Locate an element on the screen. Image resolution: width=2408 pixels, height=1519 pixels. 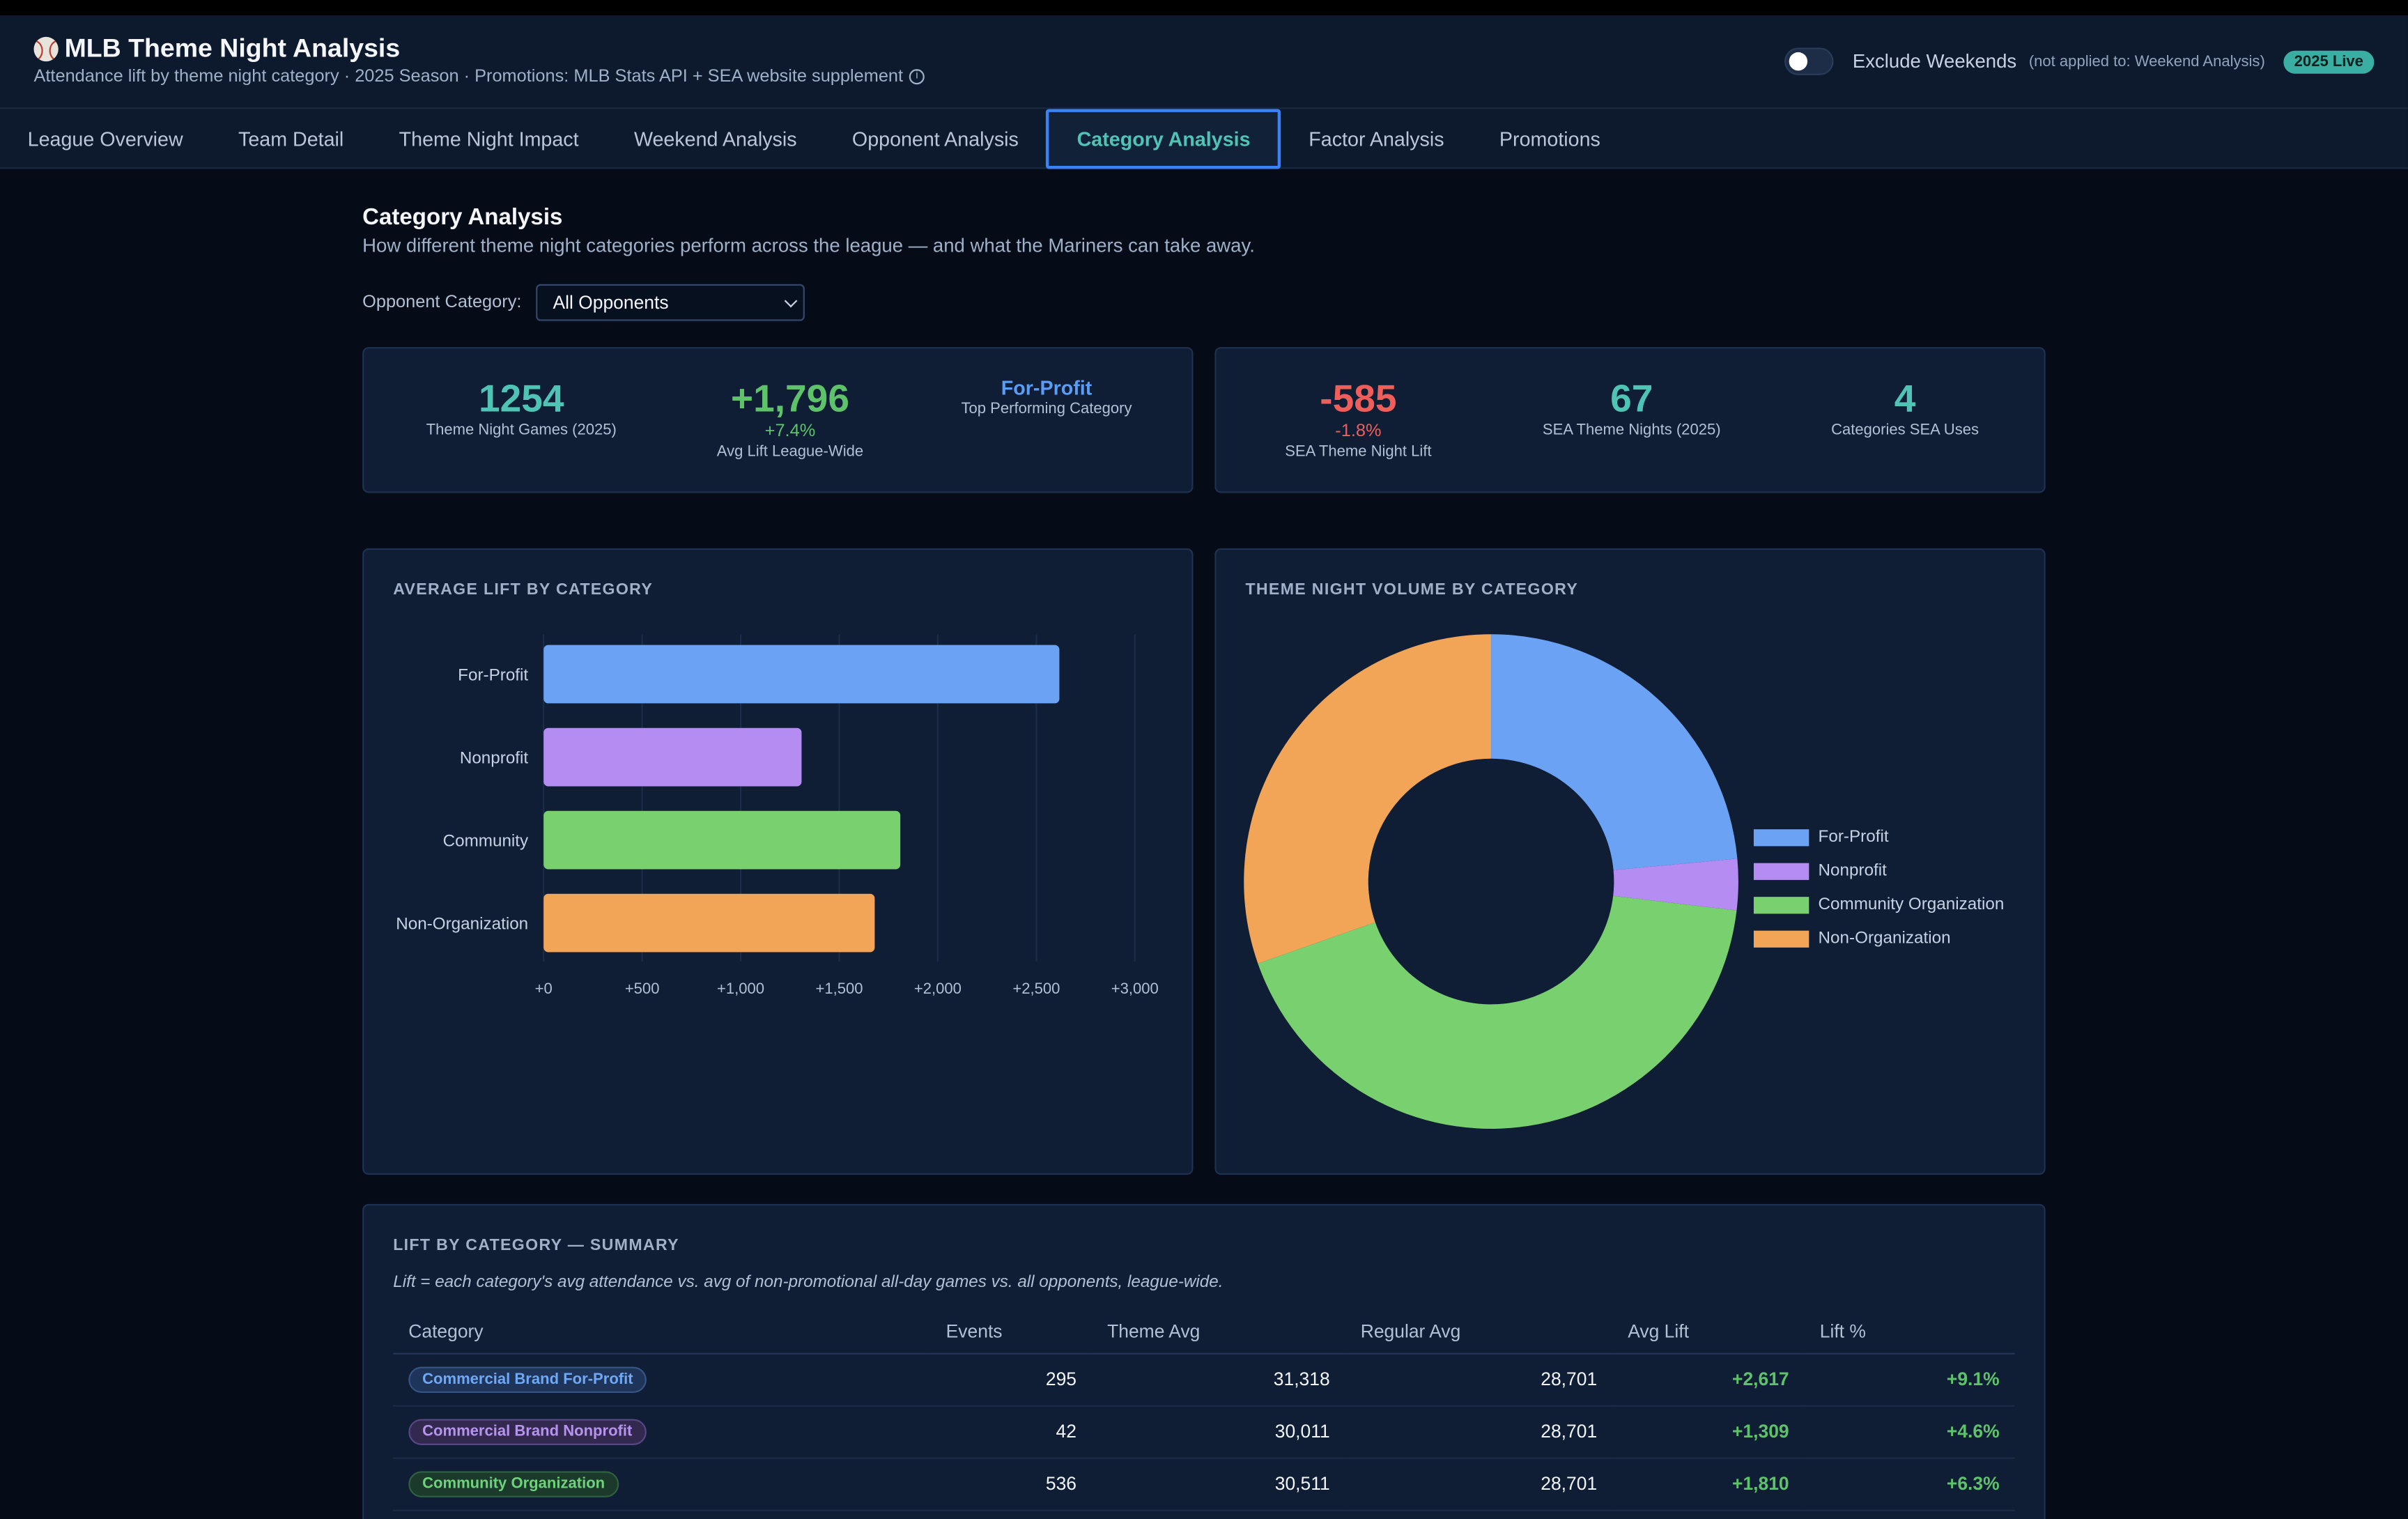
stat-sea-nights: 67 SEA Theme Nights (2025) is located at coordinates (1632, 410).